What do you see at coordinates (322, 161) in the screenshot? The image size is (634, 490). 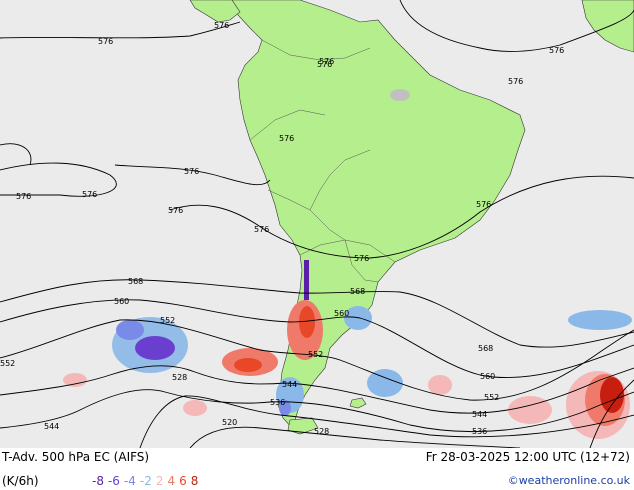 I see `country-borders` at bounding box center [322, 161].